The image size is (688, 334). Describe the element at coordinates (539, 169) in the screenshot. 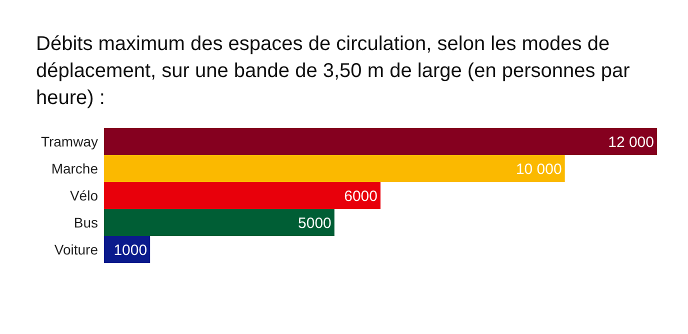

I see `data-label: 10 000` at that location.